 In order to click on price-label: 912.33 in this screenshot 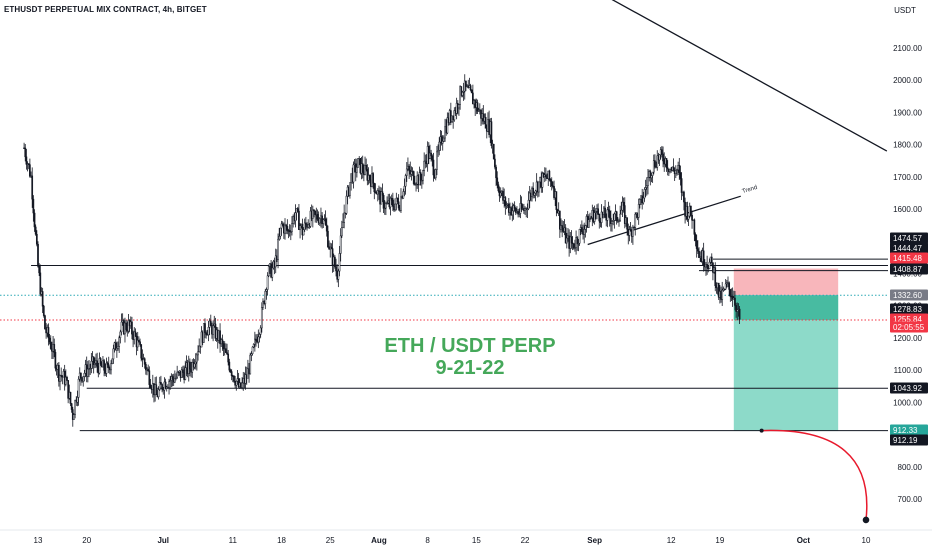, I will do `click(909, 430)`.